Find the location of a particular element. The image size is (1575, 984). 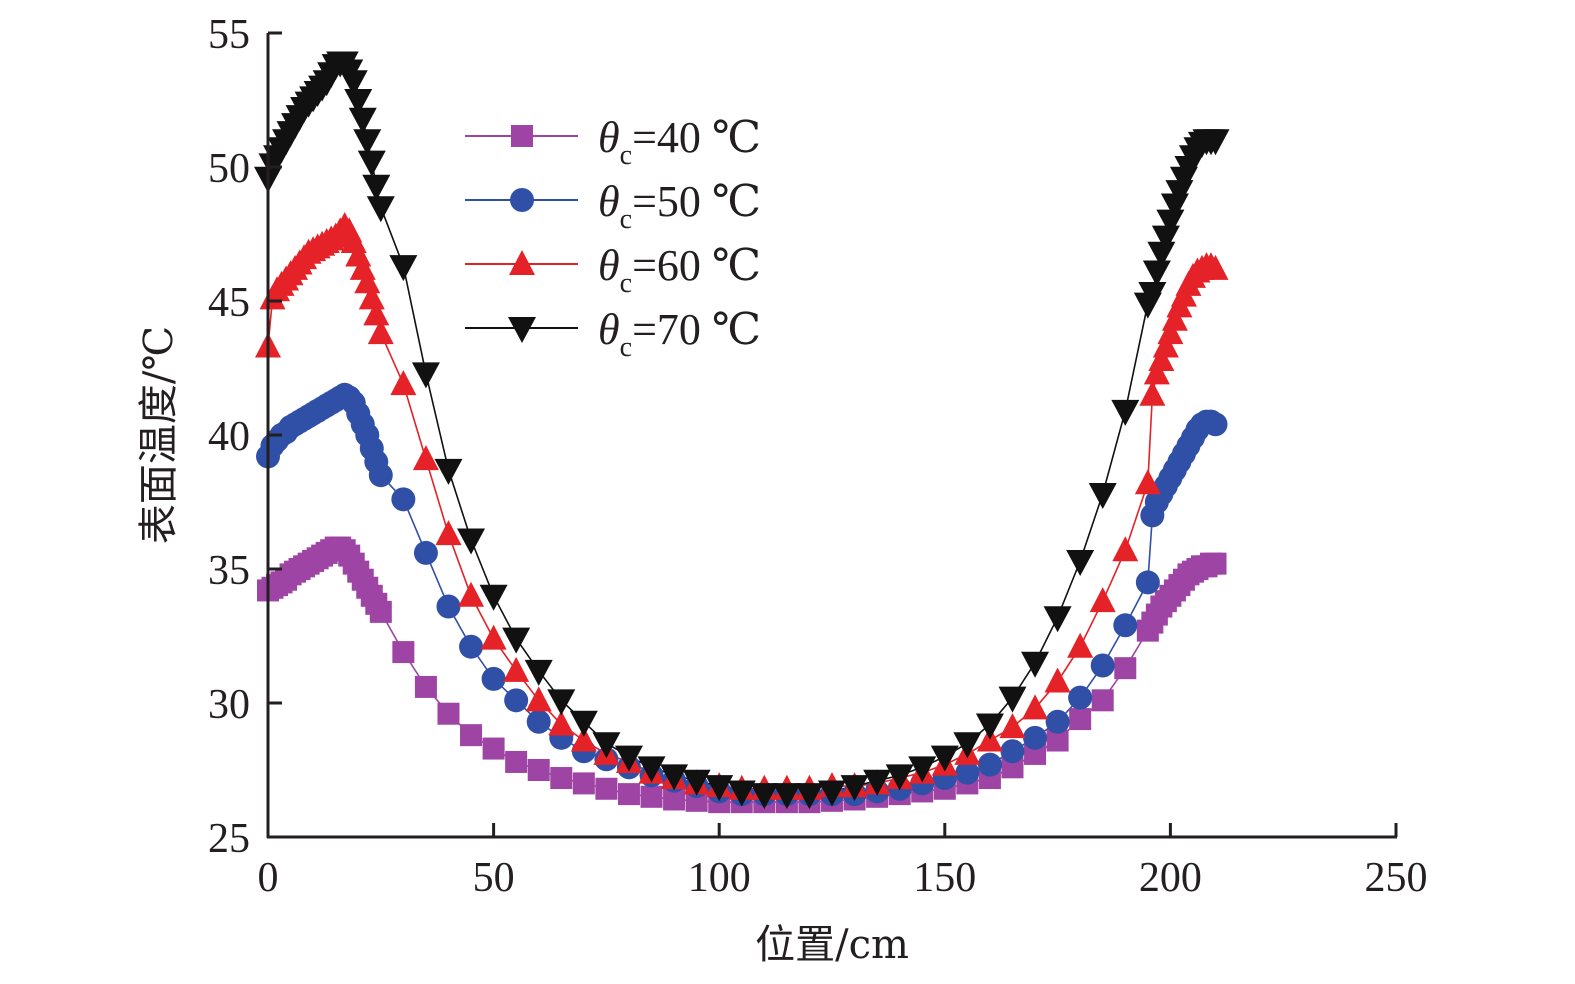

legend-entry-1: θc=40 ℃ is located at coordinates (613, 142).